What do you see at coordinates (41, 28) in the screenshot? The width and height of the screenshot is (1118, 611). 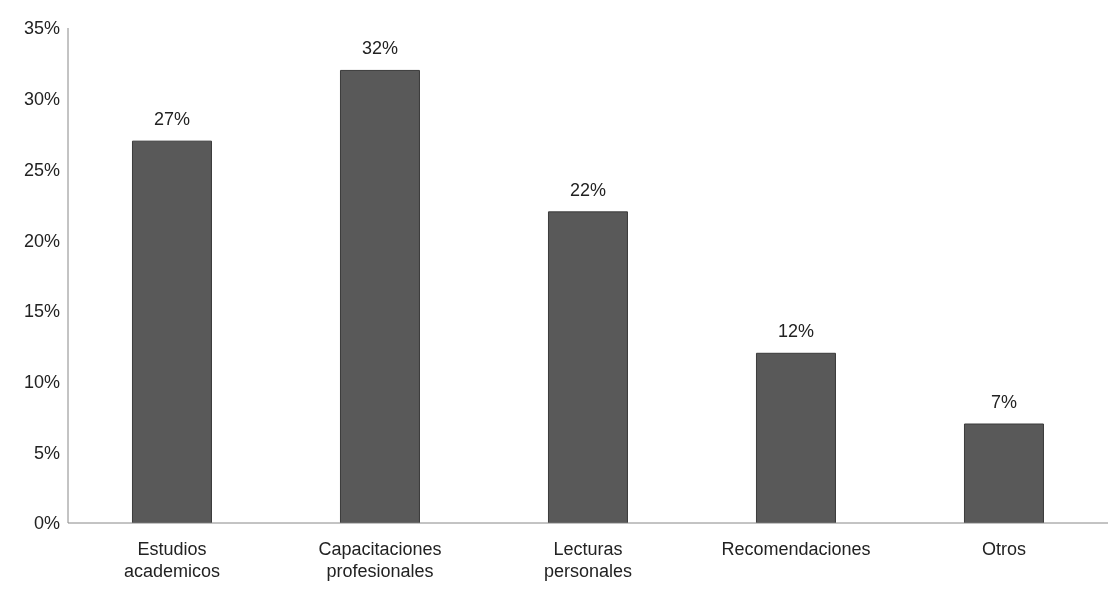 I see `y-tick-label: 35%` at bounding box center [41, 28].